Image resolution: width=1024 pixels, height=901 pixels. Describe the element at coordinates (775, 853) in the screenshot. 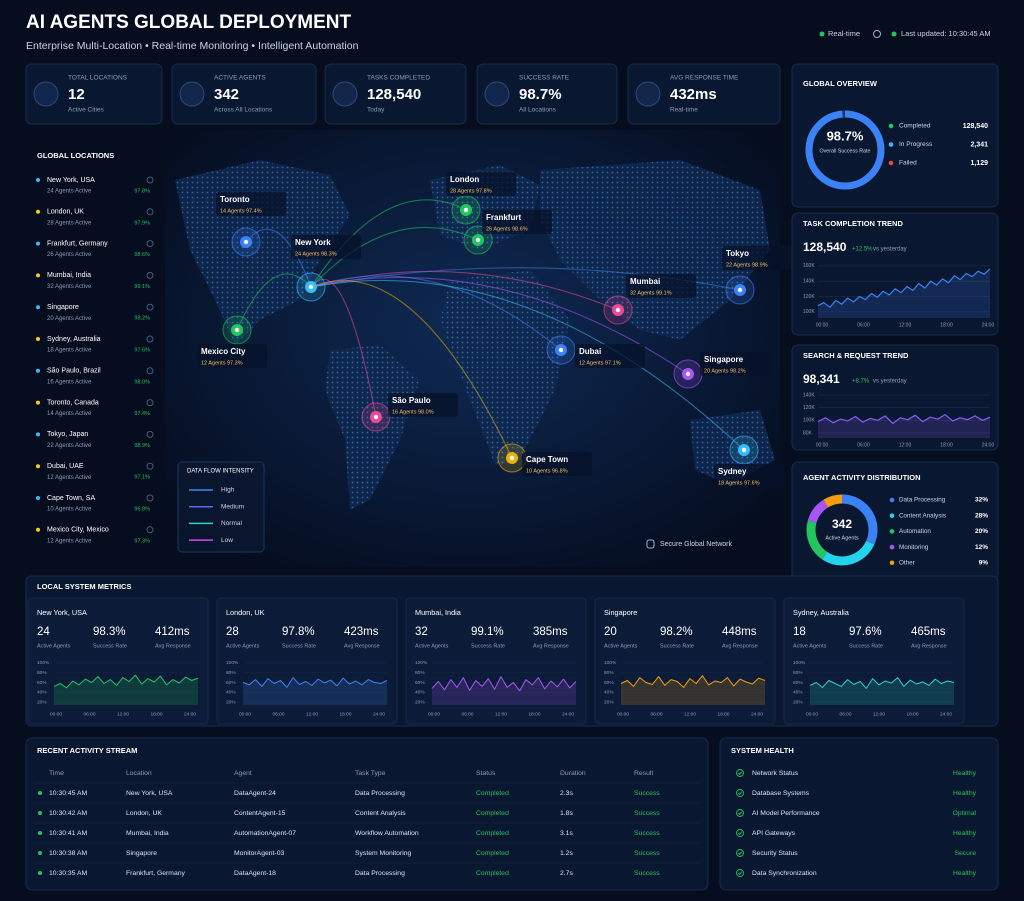

I see `health-name: Security Status` at that location.